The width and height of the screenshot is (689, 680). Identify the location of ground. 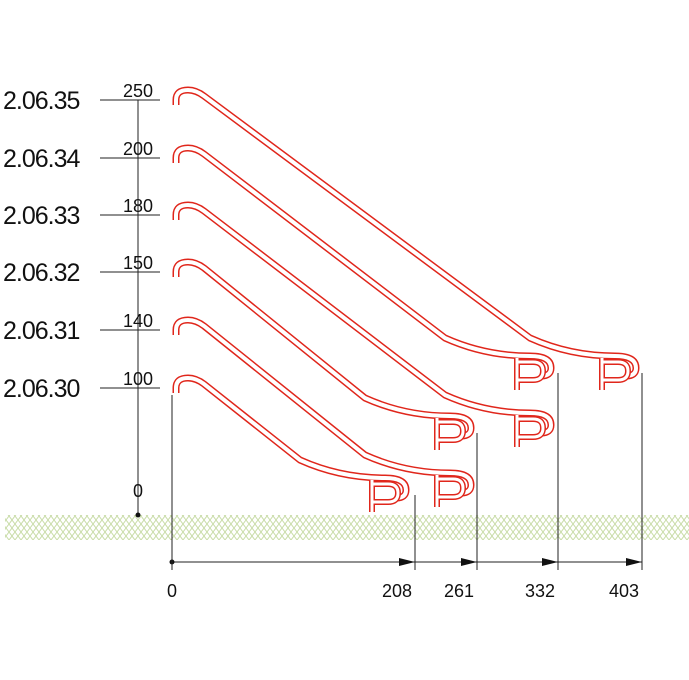
(347, 527).